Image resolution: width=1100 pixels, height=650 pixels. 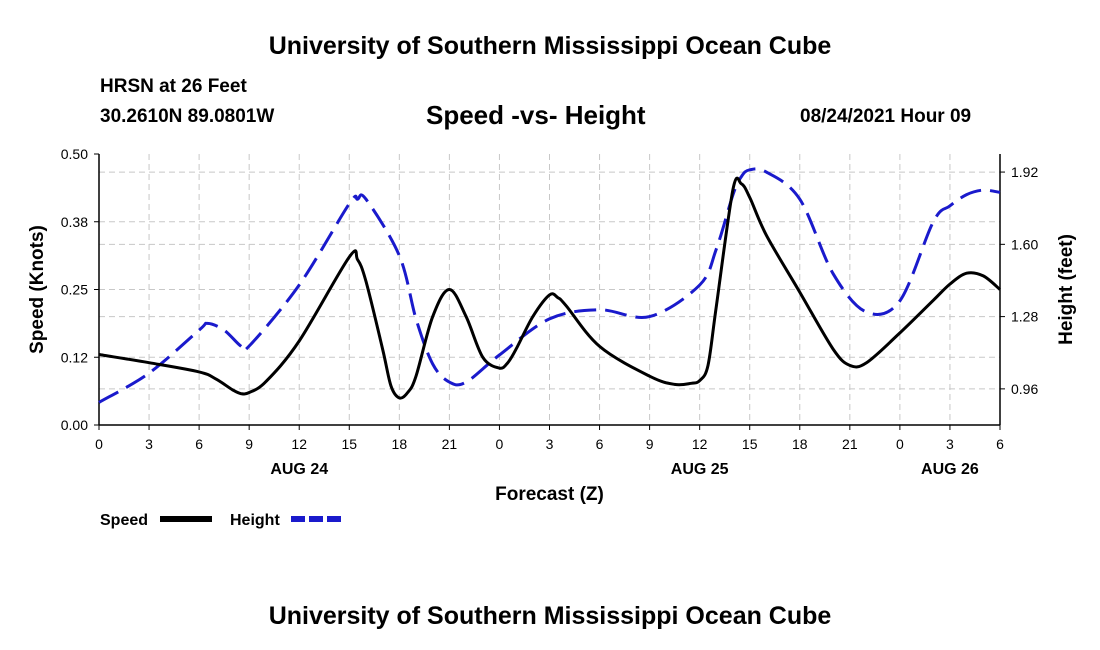 What do you see at coordinates (1024, 389) in the screenshot?
I see `y2-tick-label: 0.96` at bounding box center [1024, 389].